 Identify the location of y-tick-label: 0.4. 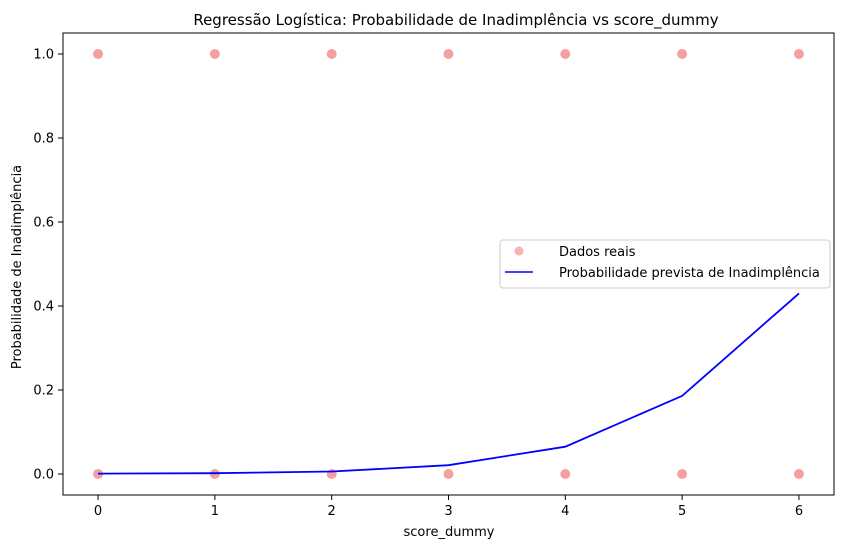
(43, 307).